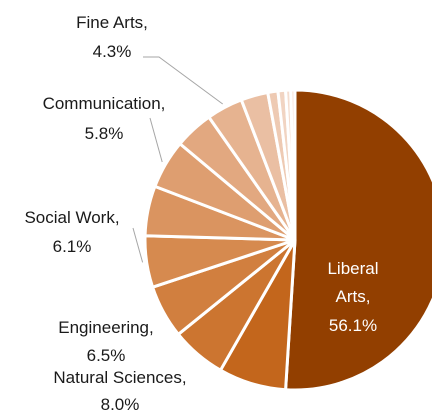 Image resolution: width=432 pixels, height=416 pixels. What do you see at coordinates (71, 217) in the screenshot?
I see `label-social-work-name: Social Work,` at bounding box center [71, 217].